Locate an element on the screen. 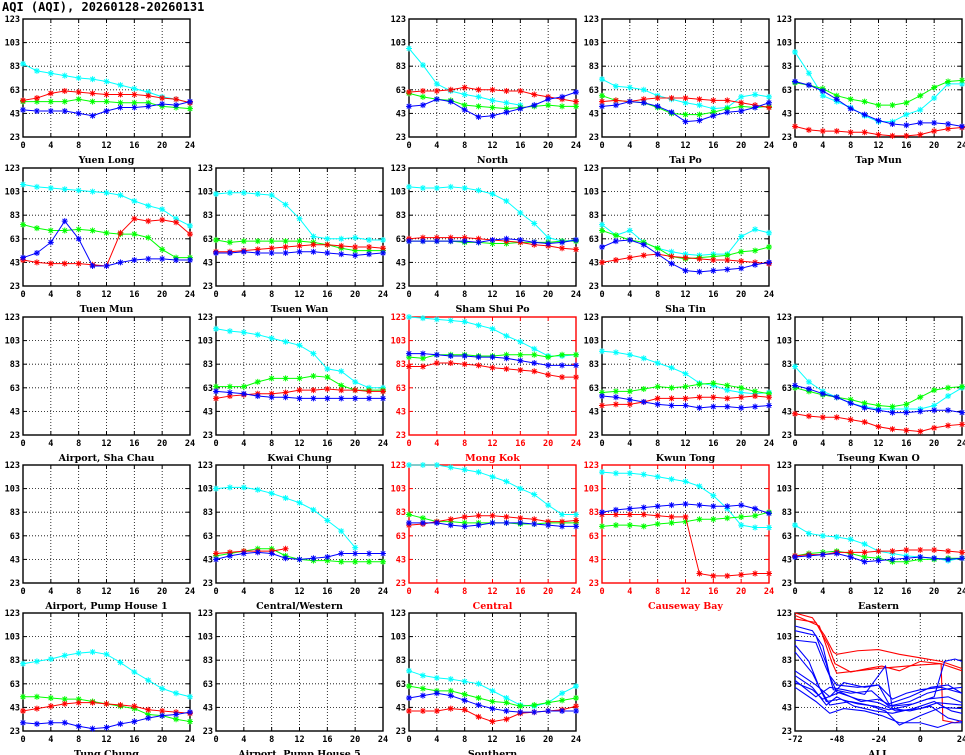  data-point-cyan is located at coordinates (23, 63).